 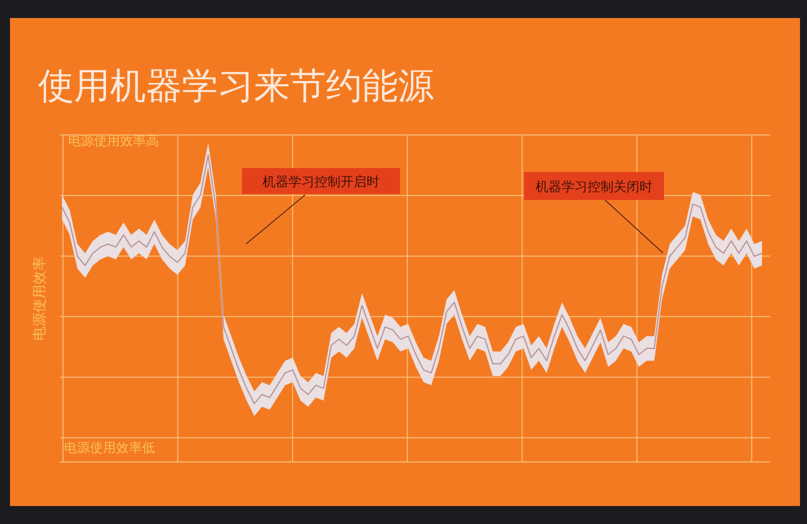 I want to click on chart-title: 使用机器学习来节约能源, so click(x=236, y=86).